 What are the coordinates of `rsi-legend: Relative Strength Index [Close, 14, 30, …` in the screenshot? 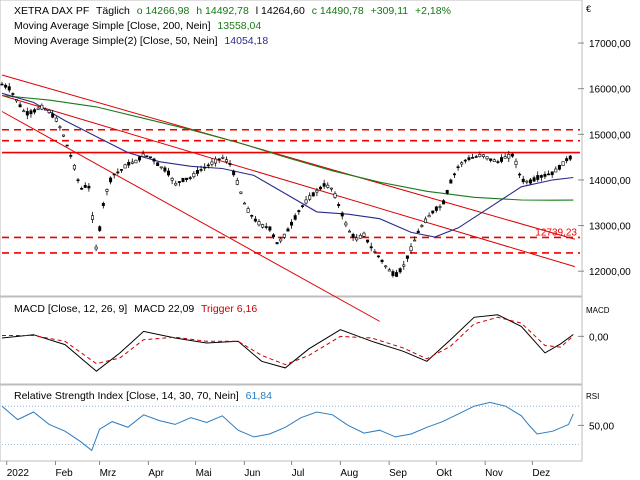 It's located at (143, 396).